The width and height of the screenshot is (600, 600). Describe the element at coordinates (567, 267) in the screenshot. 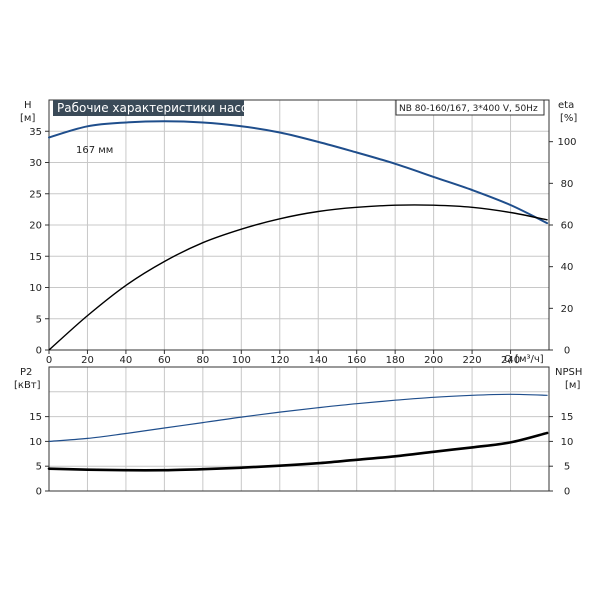

I see `y-right-tick-label: 40` at that location.